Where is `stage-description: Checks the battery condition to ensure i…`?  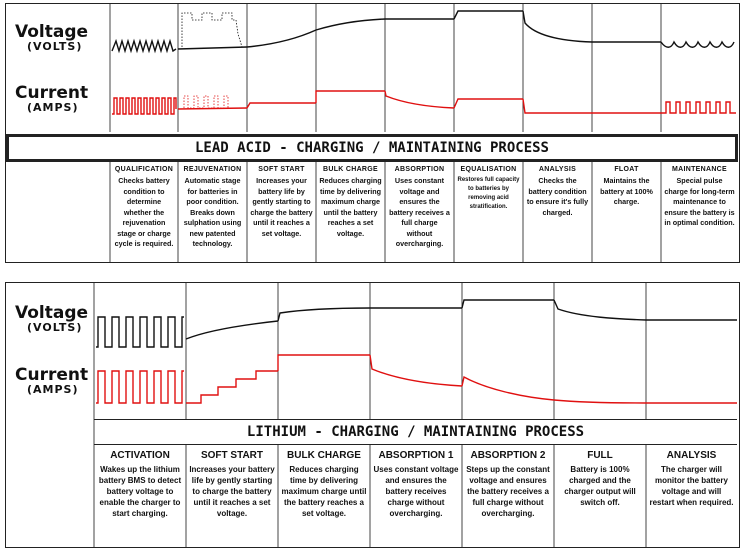 stage-description: Checks the battery condition to ensure i… is located at coordinates (557, 196).